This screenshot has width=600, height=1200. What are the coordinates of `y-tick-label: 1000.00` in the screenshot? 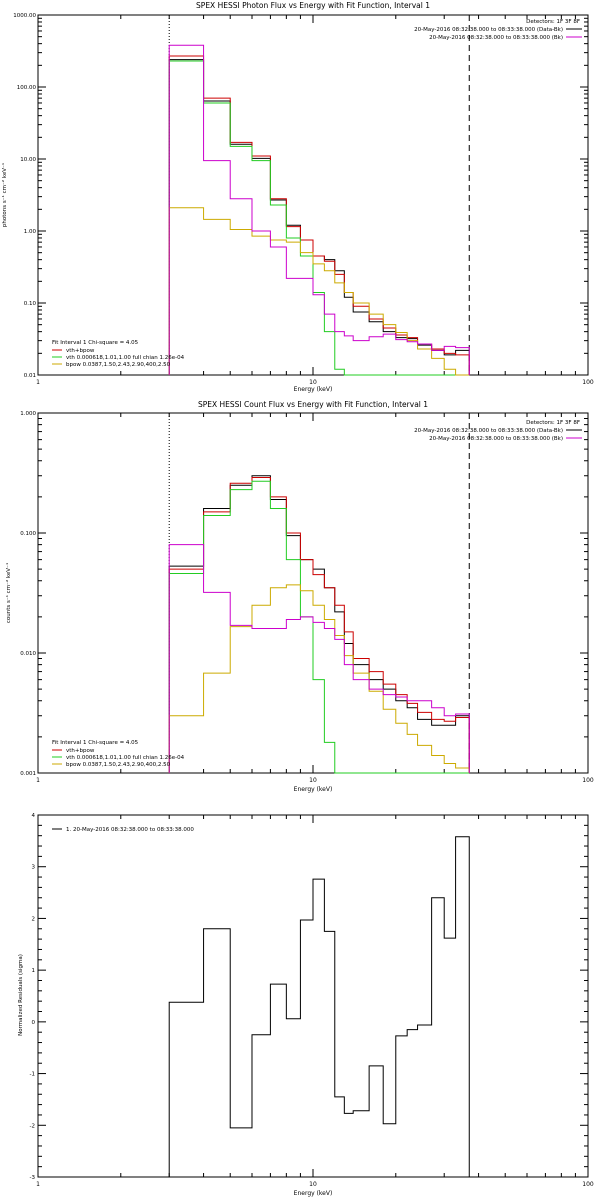 It's located at (24, 16).